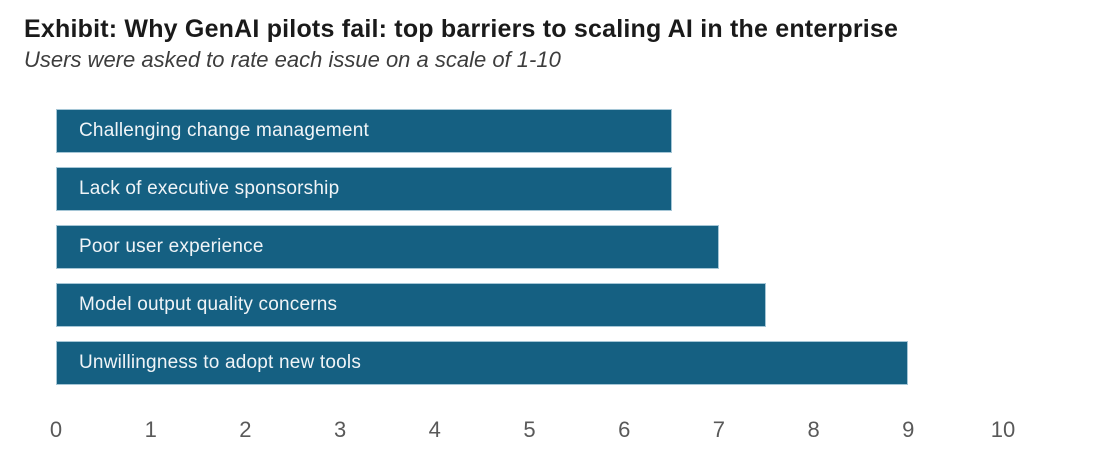  What do you see at coordinates (387, 247) in the screenshot?
I see `bar: Poor user experience` at bounding box center [387, 247].